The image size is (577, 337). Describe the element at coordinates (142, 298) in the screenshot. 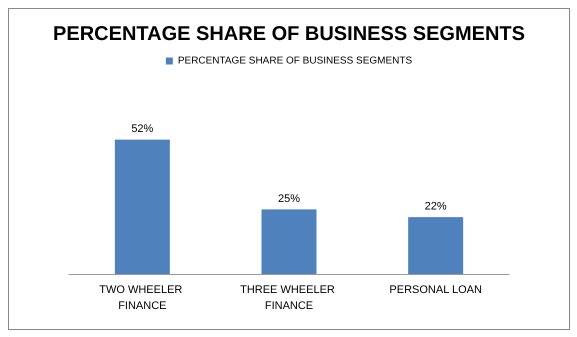

I see `x-tick-label: TWO WHEELER FINANCE` at that location.